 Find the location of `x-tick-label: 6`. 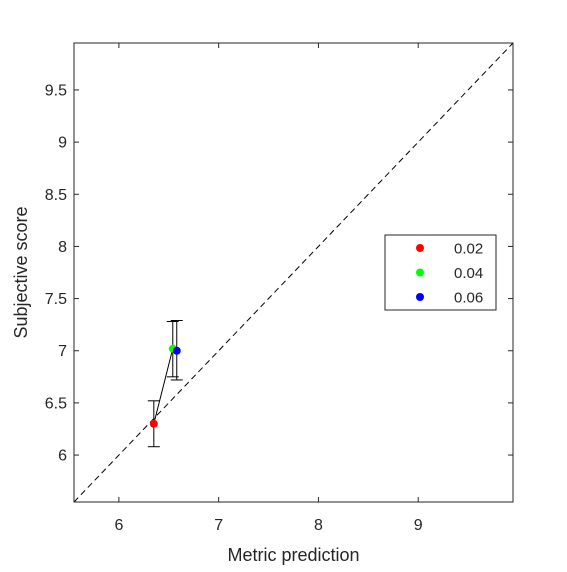

x-tick-label: 6 is located at coordinates (118, 525).